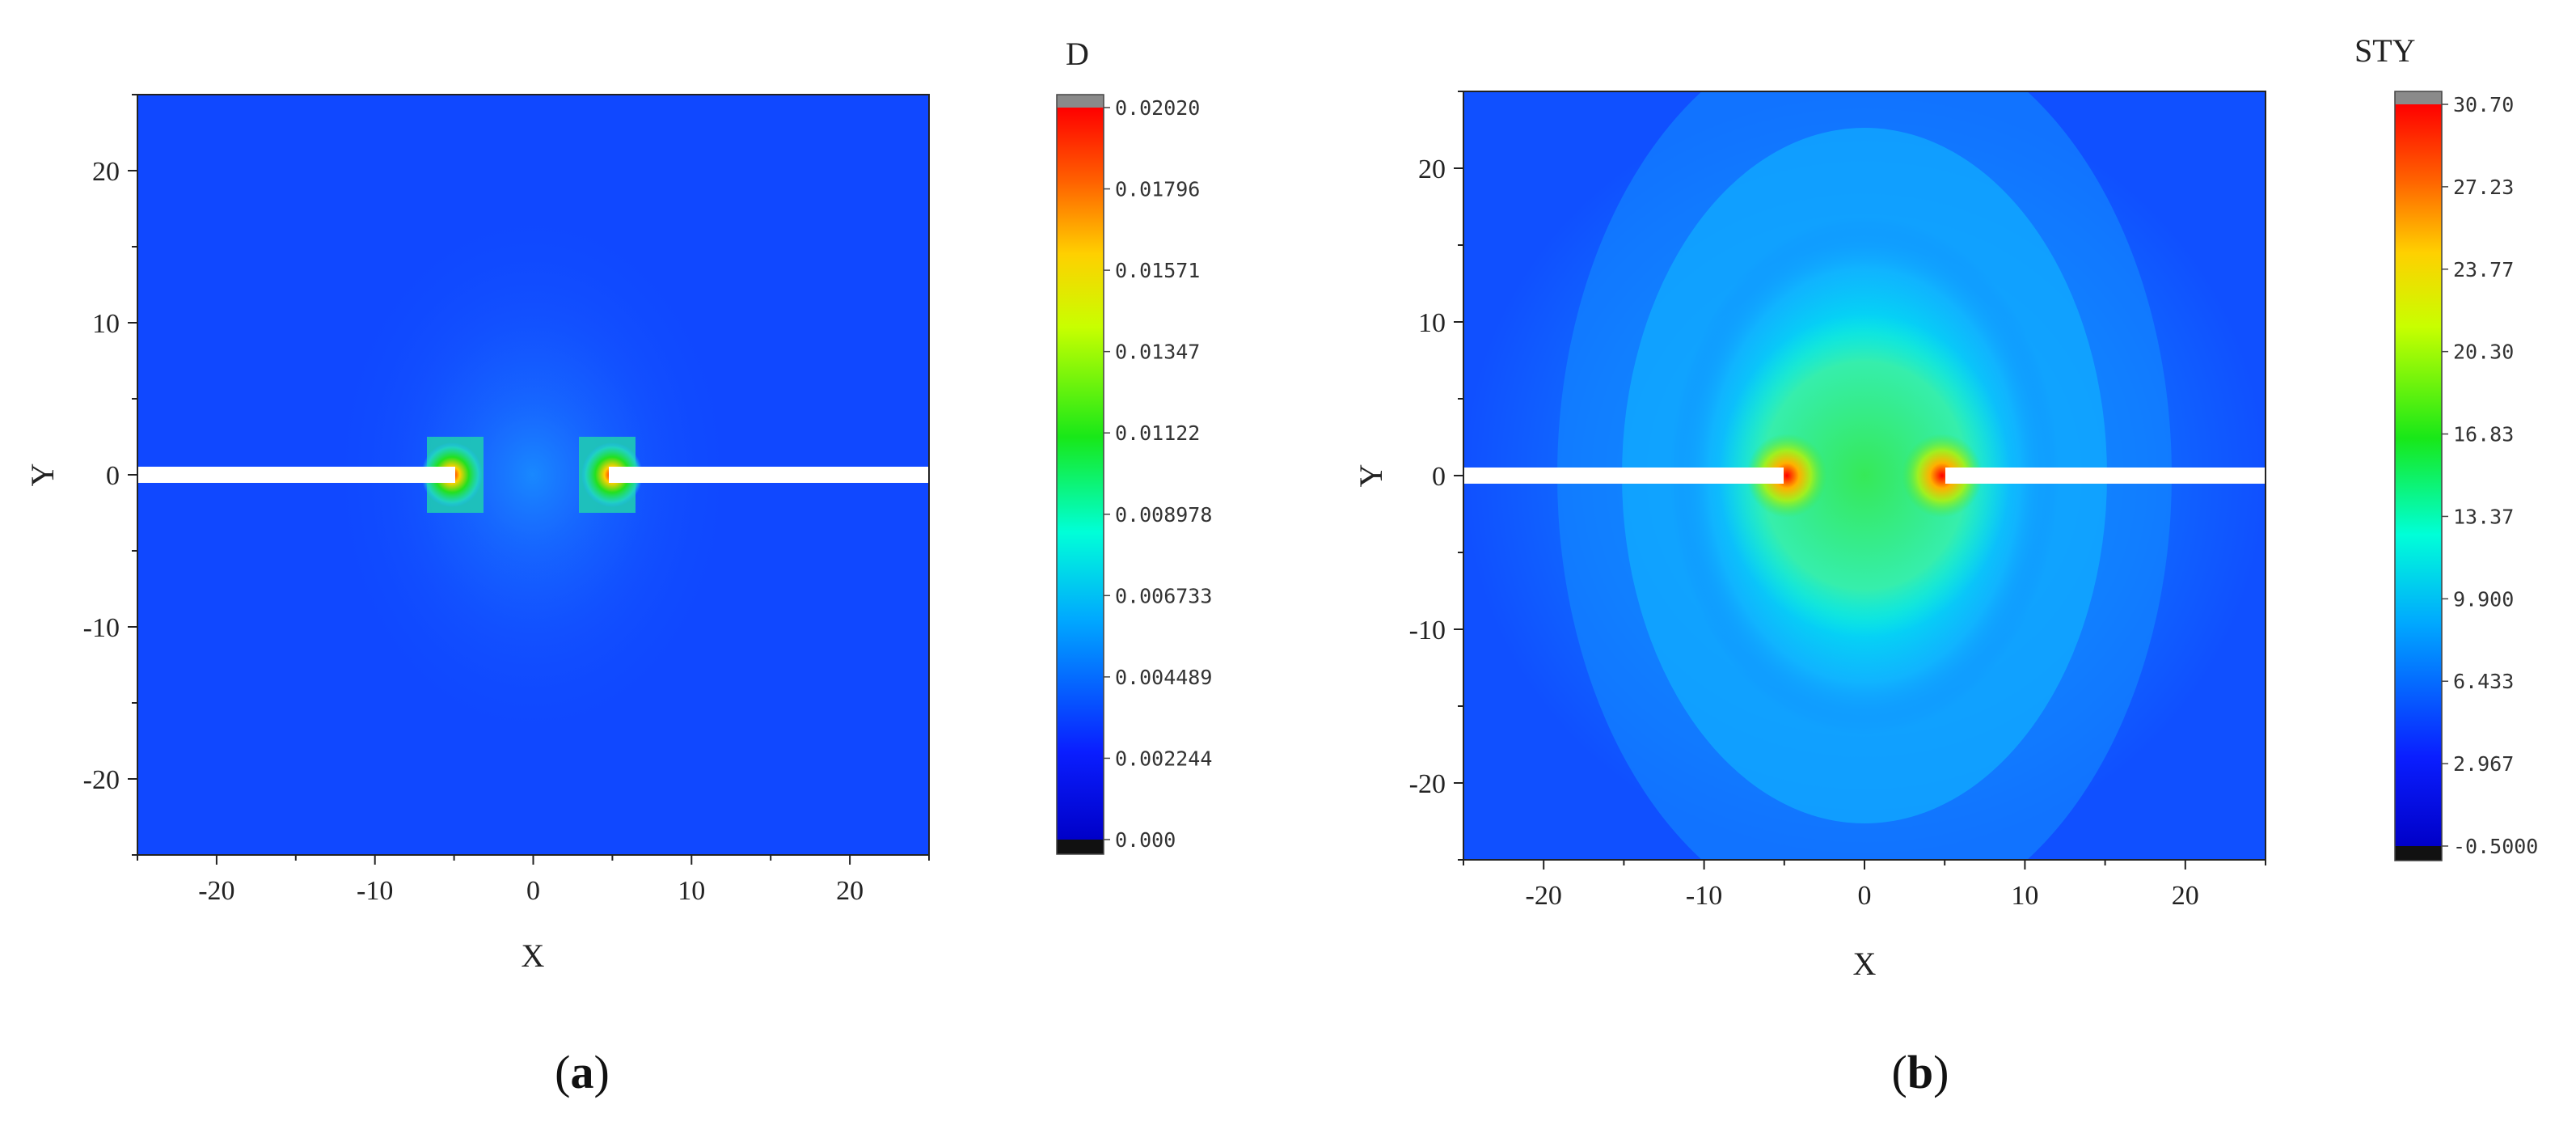 This screenshot has height=1134, width=2576. Describe the element at coordinates (1163, 596) in the screenshot. I see `colorbar-tick-label-a: 0.006733` at that location.